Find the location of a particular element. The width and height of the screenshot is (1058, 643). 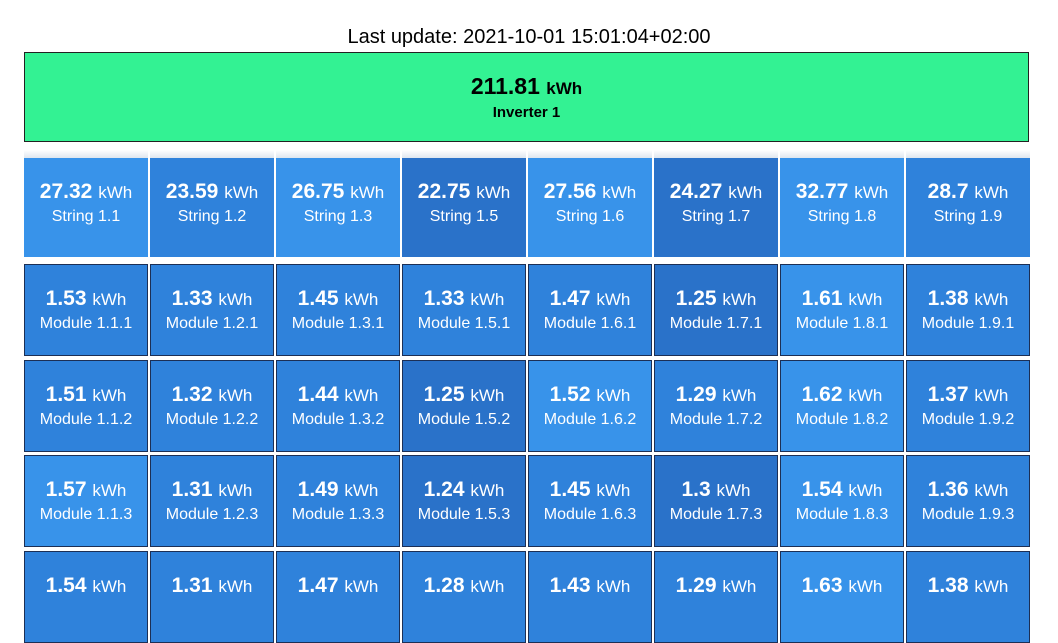

module-tile: 1.54 kWh is located at coordinates (86, 597).